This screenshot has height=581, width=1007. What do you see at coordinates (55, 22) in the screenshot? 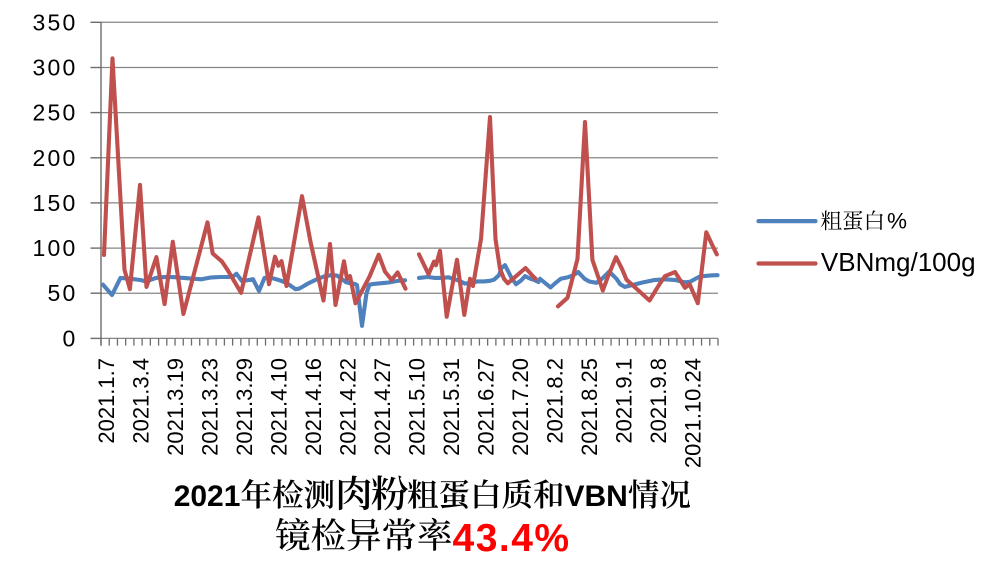
I see `svg-text: 350` at bounding box center [55, 22].